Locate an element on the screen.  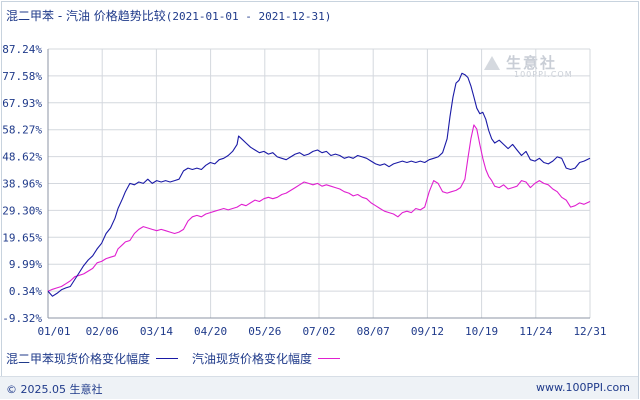
watermark-logo-icon is located at coordinates (492, 63).